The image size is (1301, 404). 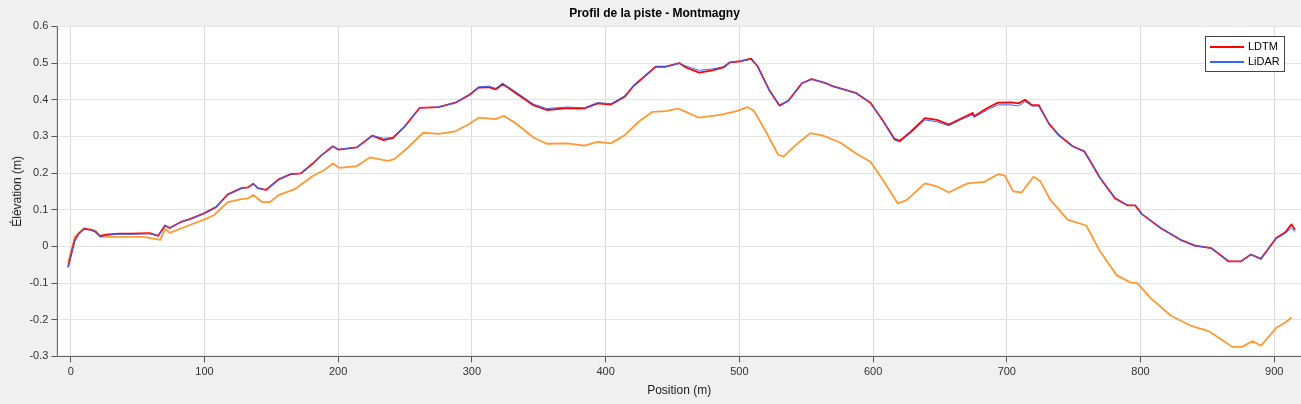 I want to click on y-axis-title: Élévation (m), so click(x=16, y=191).